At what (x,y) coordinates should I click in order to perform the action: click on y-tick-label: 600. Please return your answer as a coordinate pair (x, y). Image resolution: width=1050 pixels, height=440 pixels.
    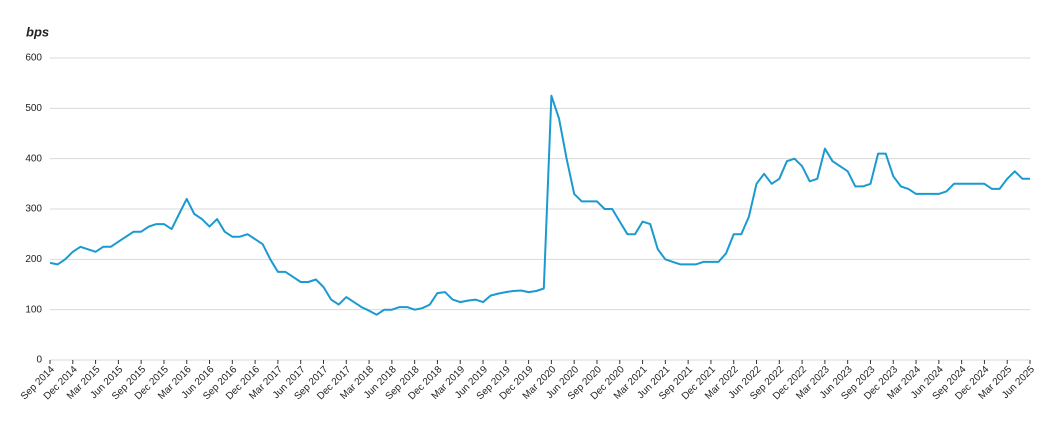
    Looking at the image, I should click on (33, 58).